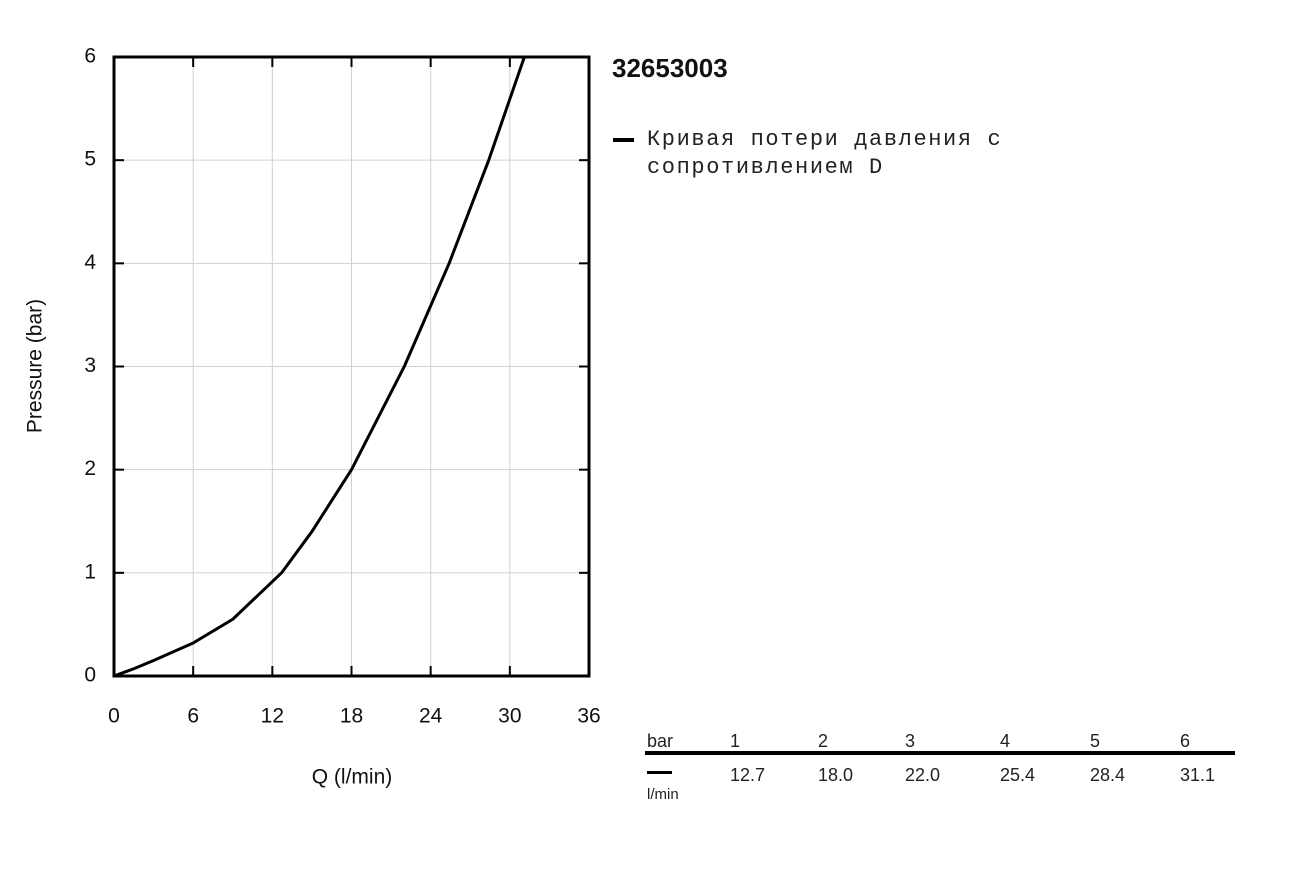 Image resolution: width=1310 pixels, height=874 pixels. What do you see at coordinates (748, 775) in the screenshot?
I see `table-value: 12.7` at bounding box center [748, 775].